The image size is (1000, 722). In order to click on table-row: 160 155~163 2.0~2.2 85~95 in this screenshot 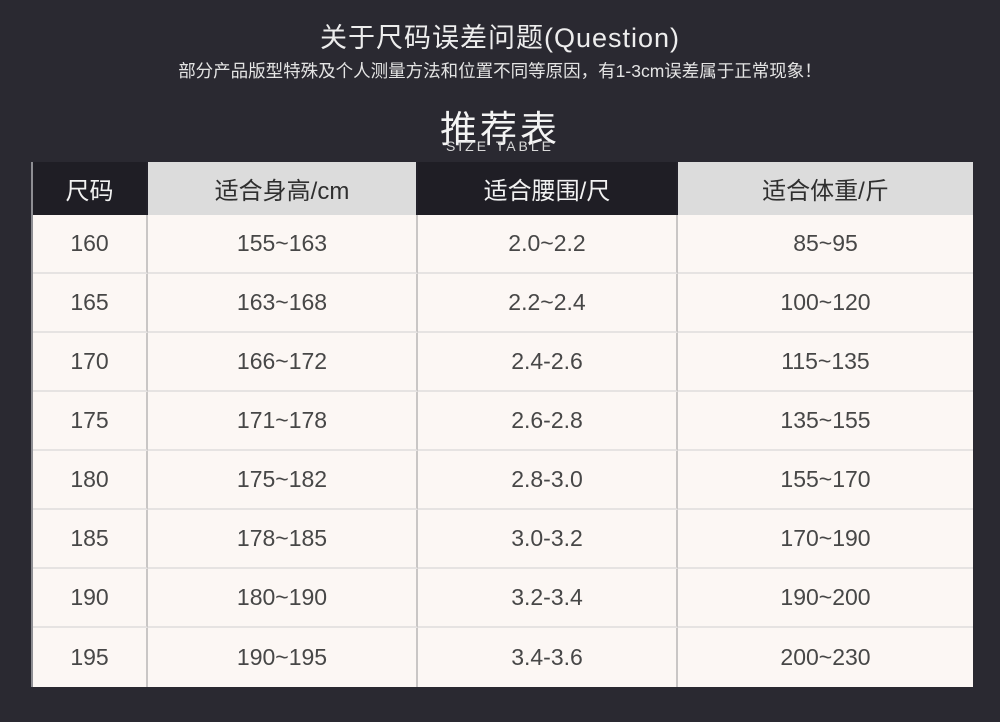, I will do `click(503, 244)`.